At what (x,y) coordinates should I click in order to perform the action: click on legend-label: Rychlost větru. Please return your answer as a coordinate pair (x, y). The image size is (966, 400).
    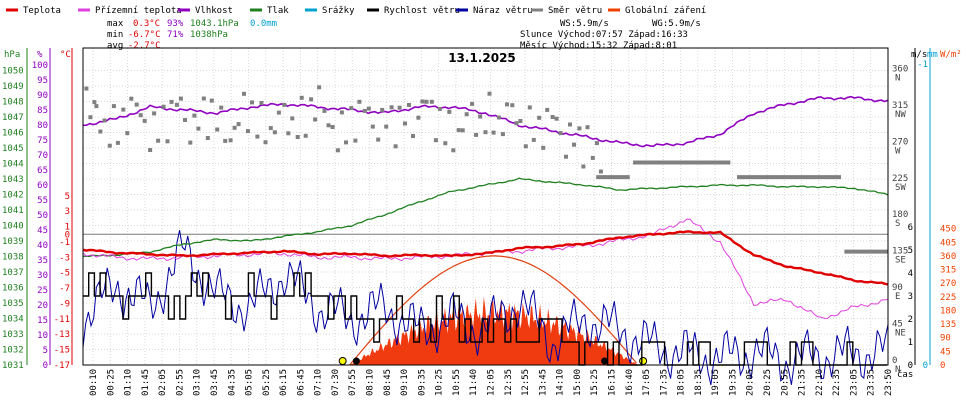
    Looking at the image, I should click on (422, 11).